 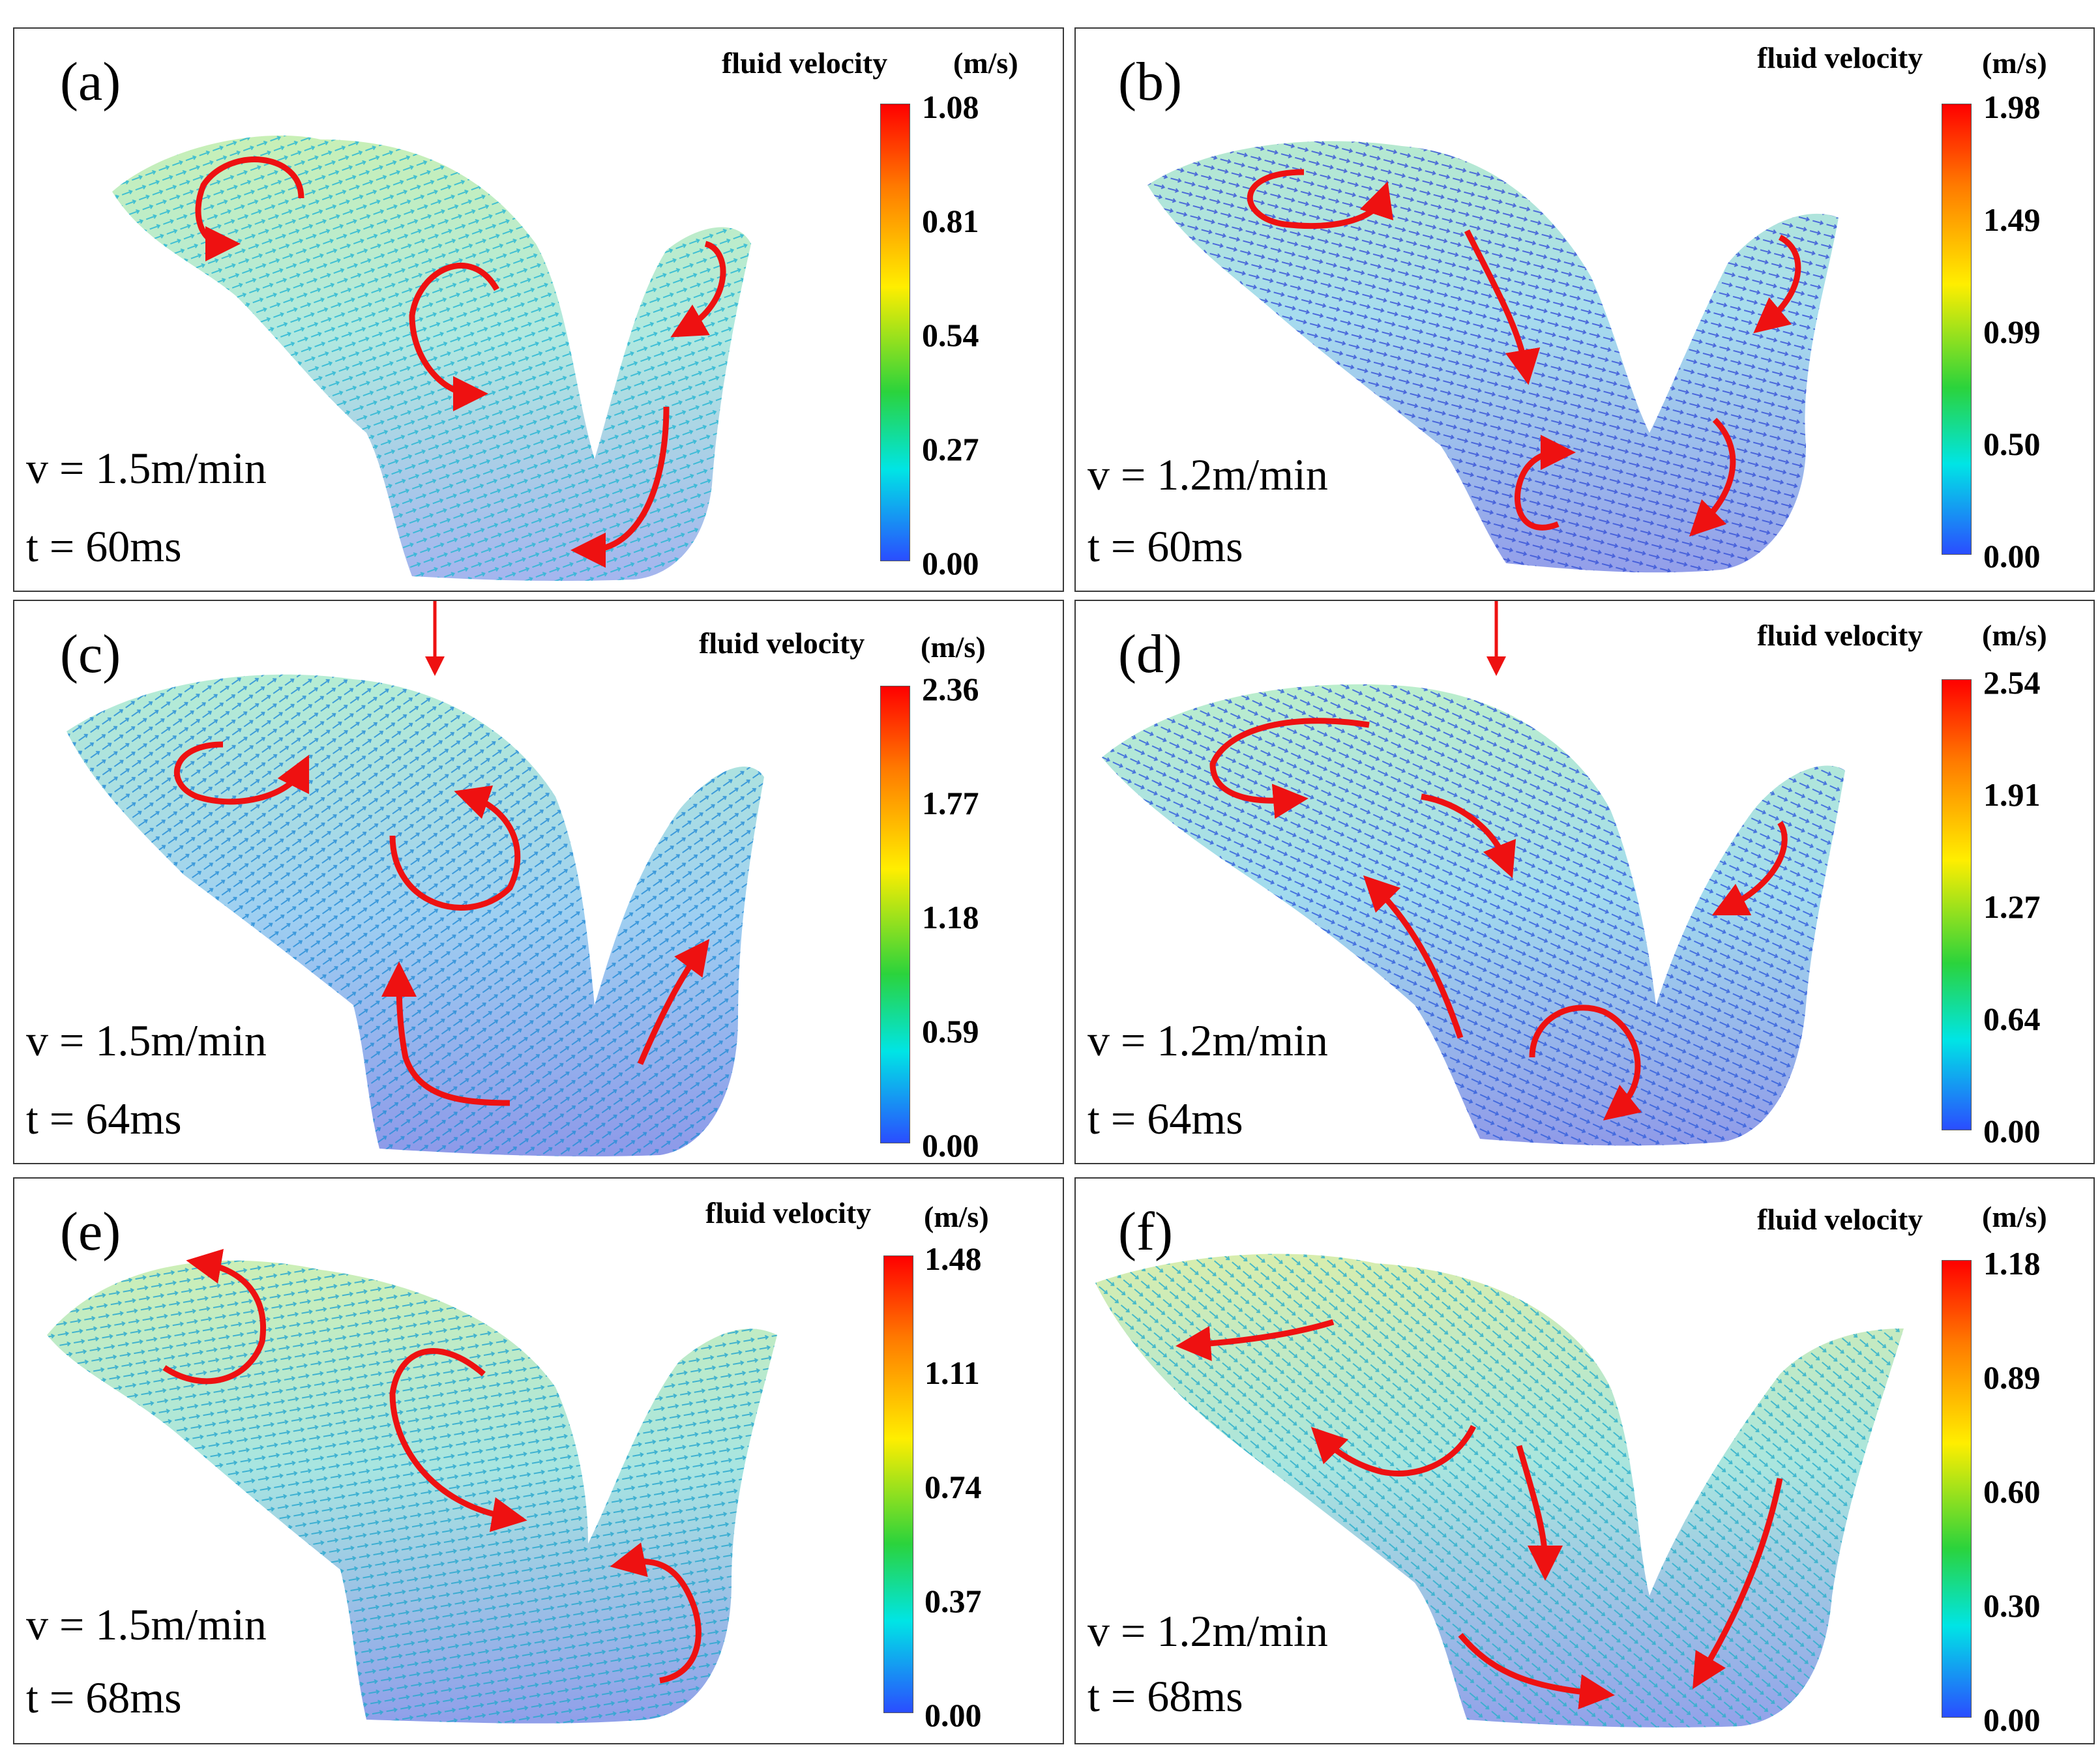 What do you see at coordinates (1957, 1489) in the screenshot?
I see `colorbar-f` at bounding box center [1957, 1489].